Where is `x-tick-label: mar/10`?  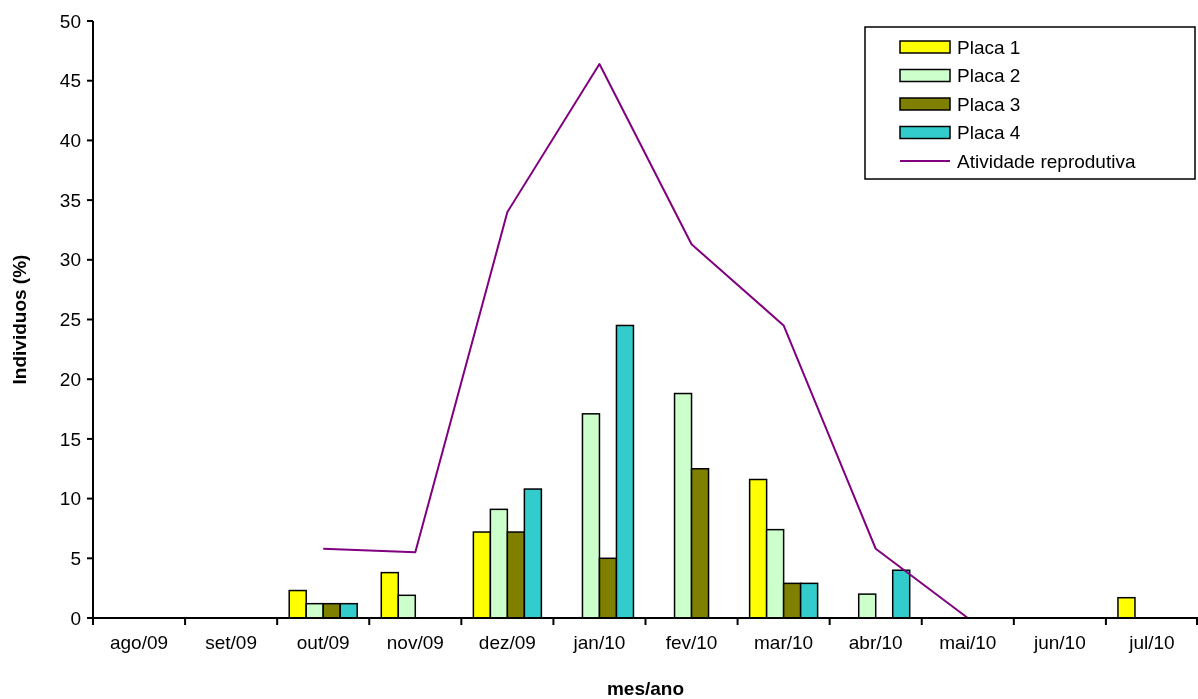
x-tick-label: mar/10 is located at coordinates (784, 642).